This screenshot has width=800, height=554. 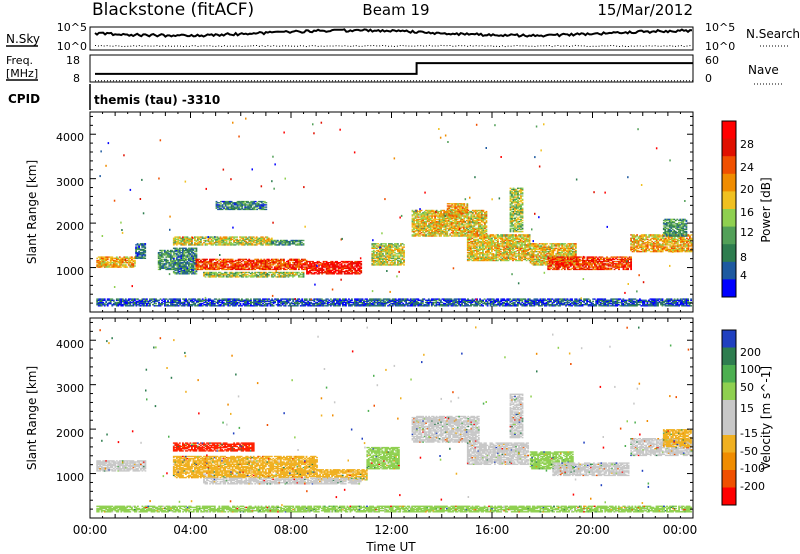 What do you see at coordinates (22, 73) in the screenshot?
I see `freq-unit: [MHz]` at bounding box center [22, 73].